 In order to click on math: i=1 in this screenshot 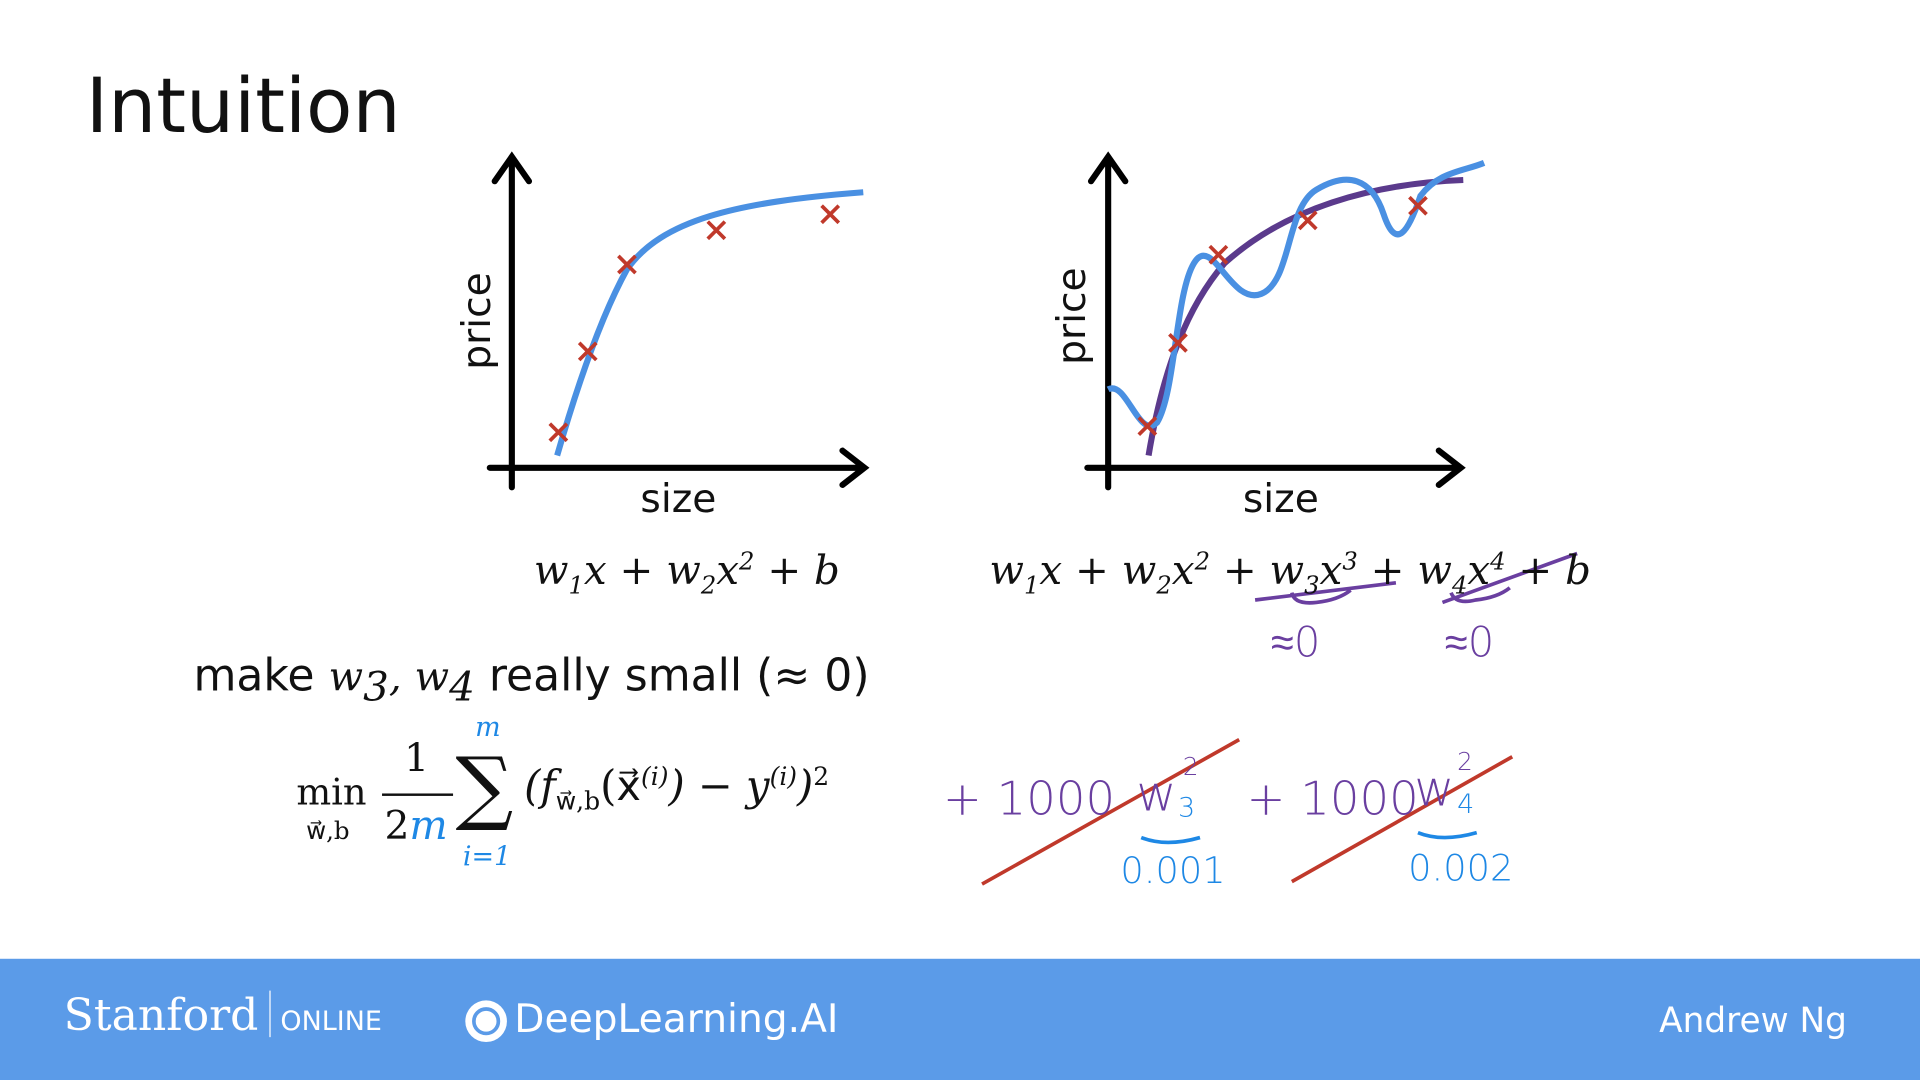, I will do `click(487, 858)`.